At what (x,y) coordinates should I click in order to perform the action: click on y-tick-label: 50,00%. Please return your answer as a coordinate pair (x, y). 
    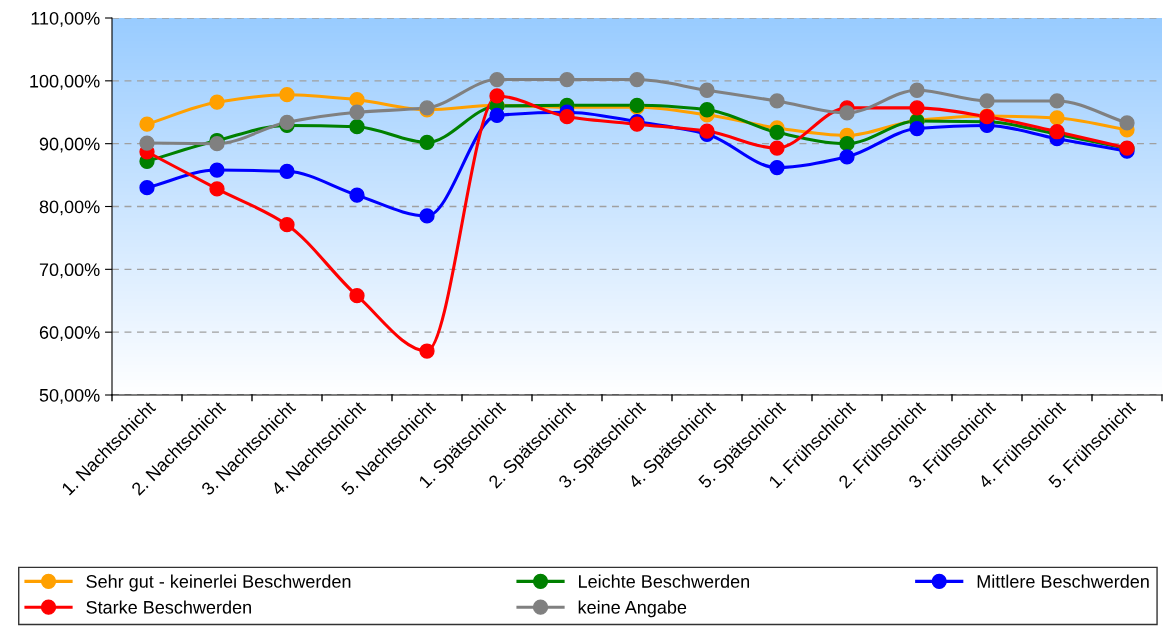
    Looking at the image, I should click on (69, 396).